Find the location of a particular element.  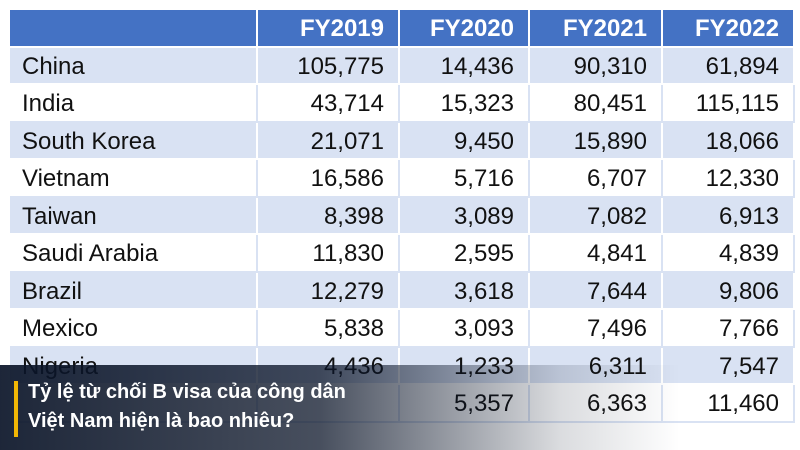

value-cell: 5,716 is located at coordinates (465, 179).